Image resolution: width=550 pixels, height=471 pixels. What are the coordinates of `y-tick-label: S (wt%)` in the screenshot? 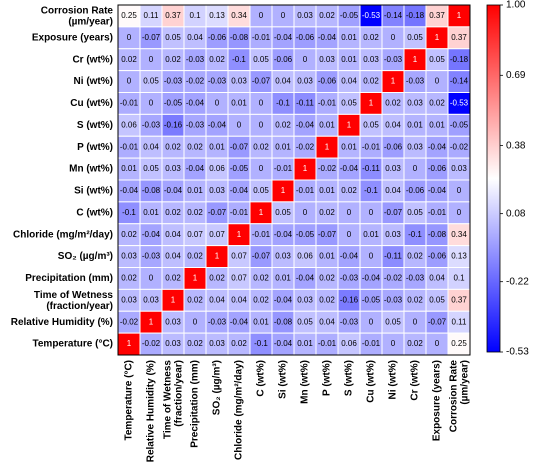 It's located at (95, 125).